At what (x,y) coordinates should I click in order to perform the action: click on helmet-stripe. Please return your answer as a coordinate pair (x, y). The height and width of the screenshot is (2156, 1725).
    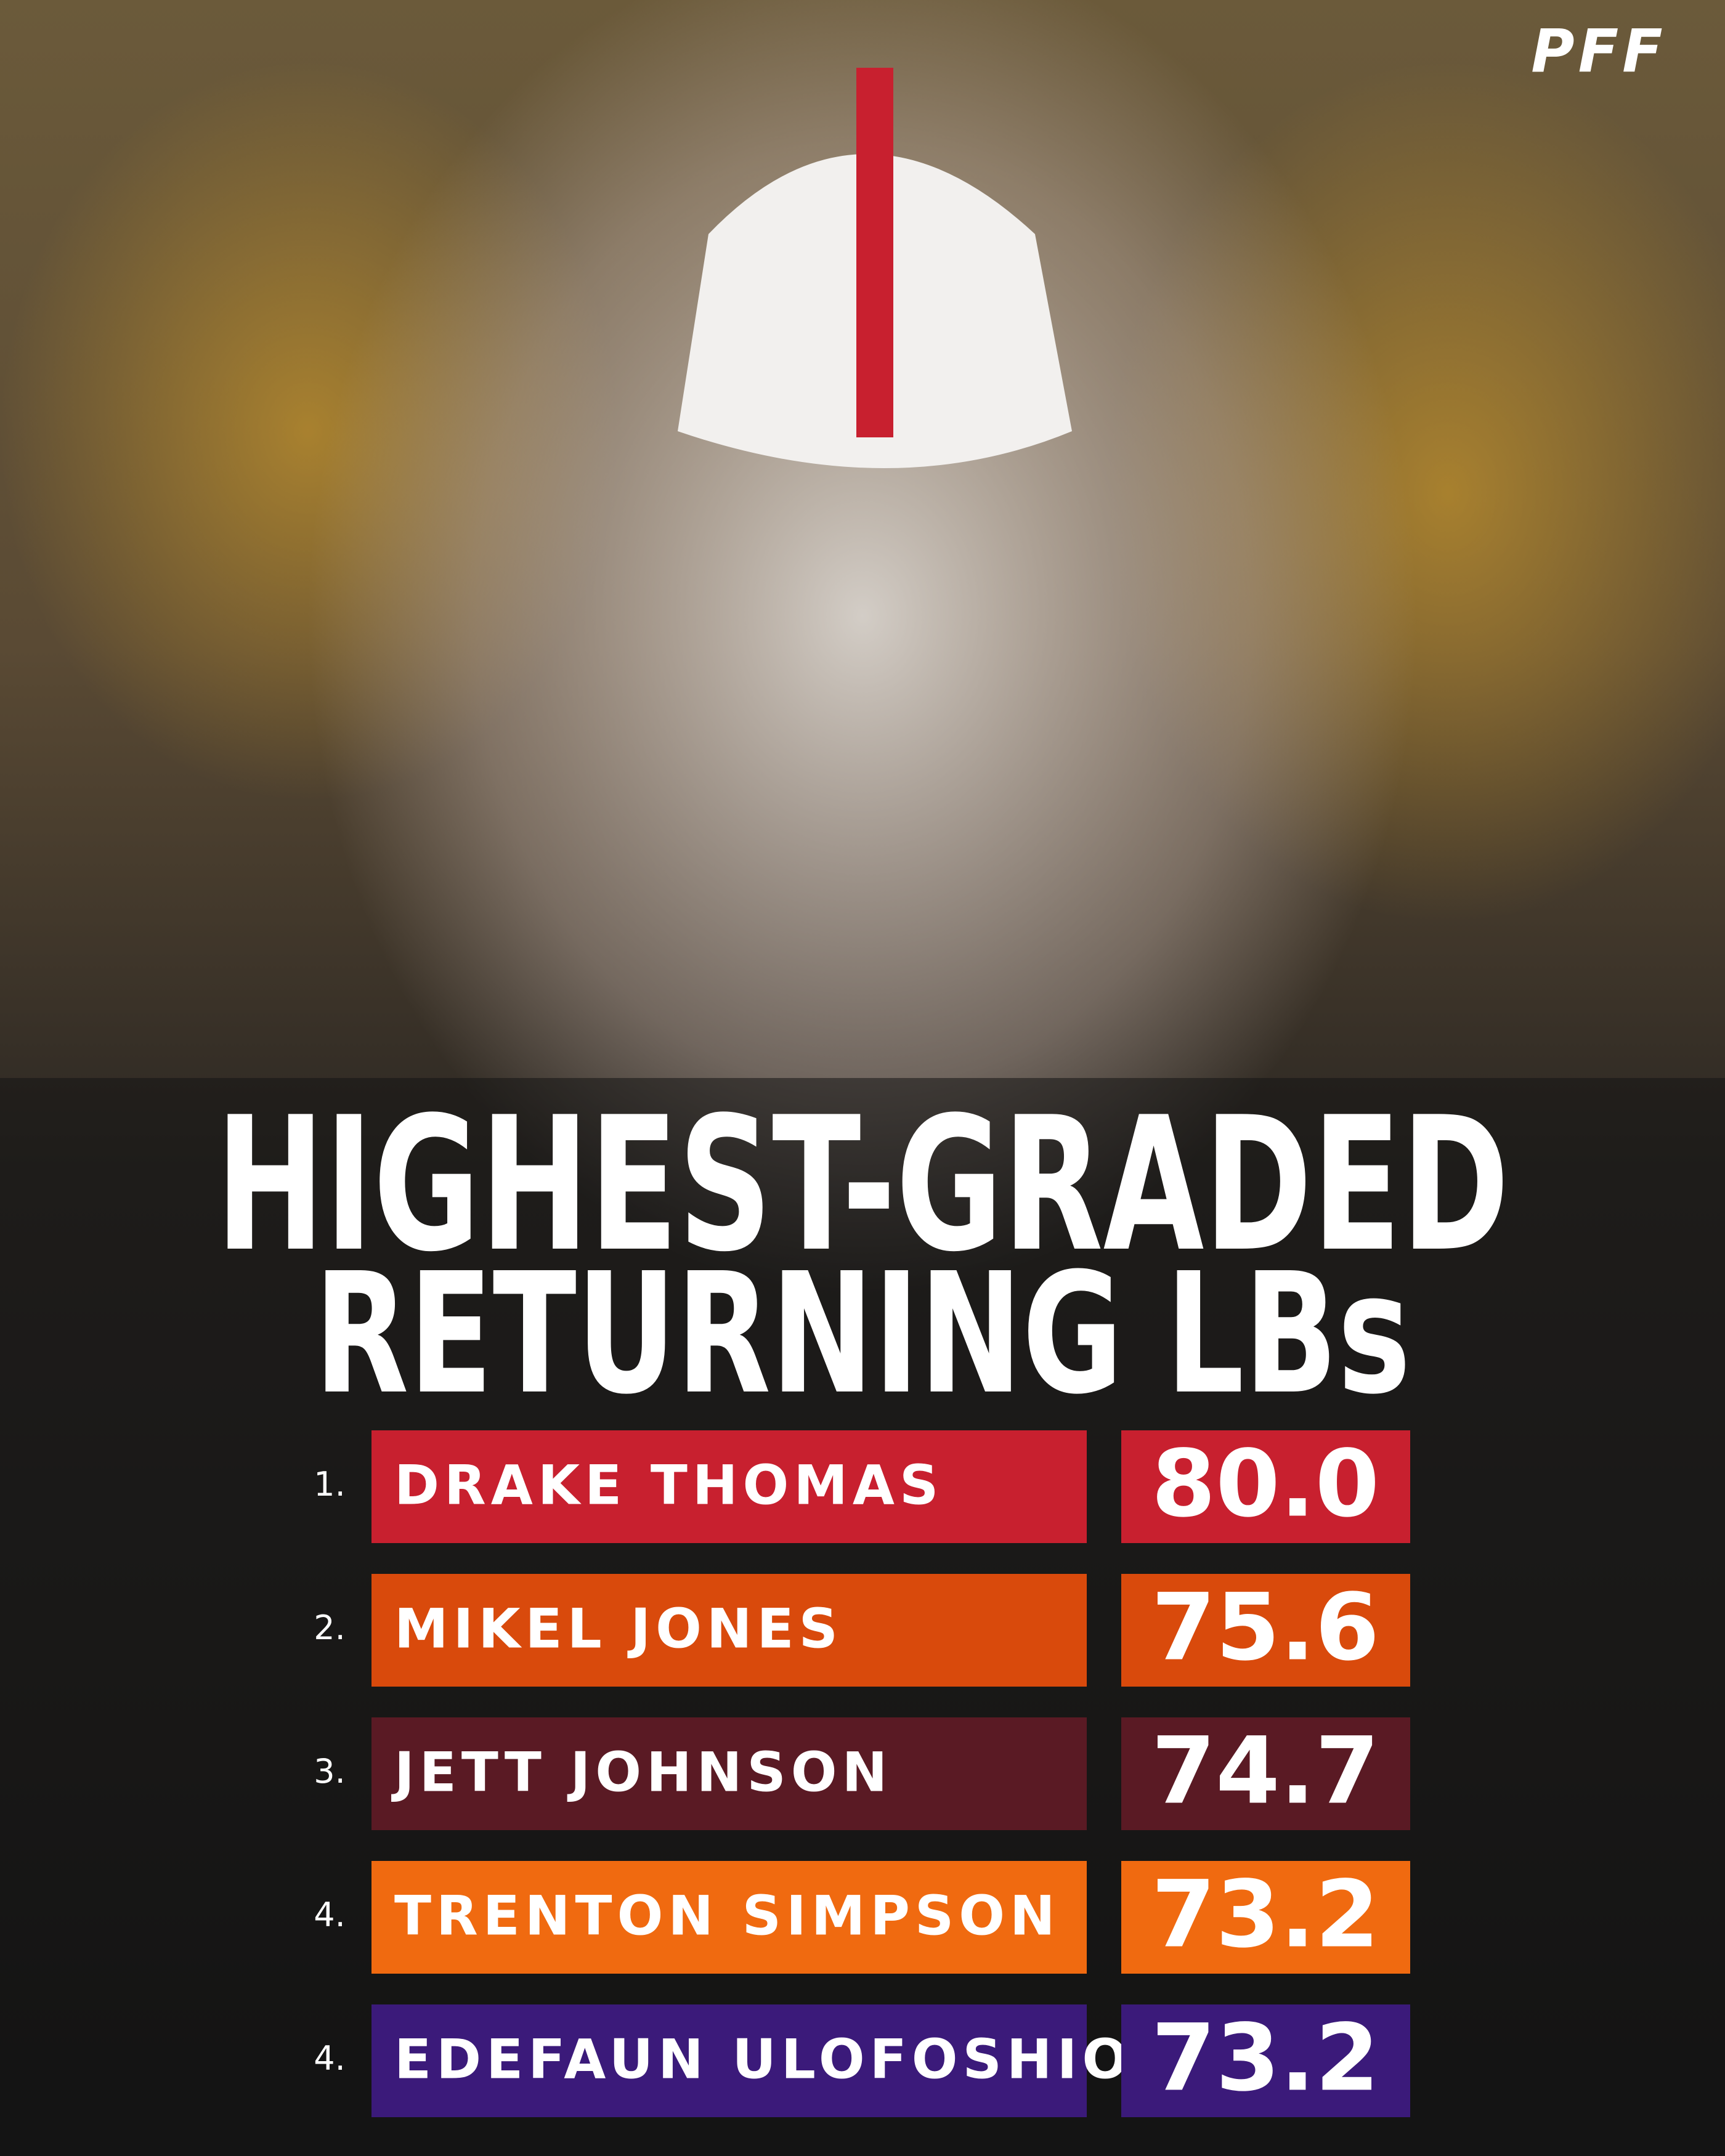
    Looking at the image, I should click on (875, 252).